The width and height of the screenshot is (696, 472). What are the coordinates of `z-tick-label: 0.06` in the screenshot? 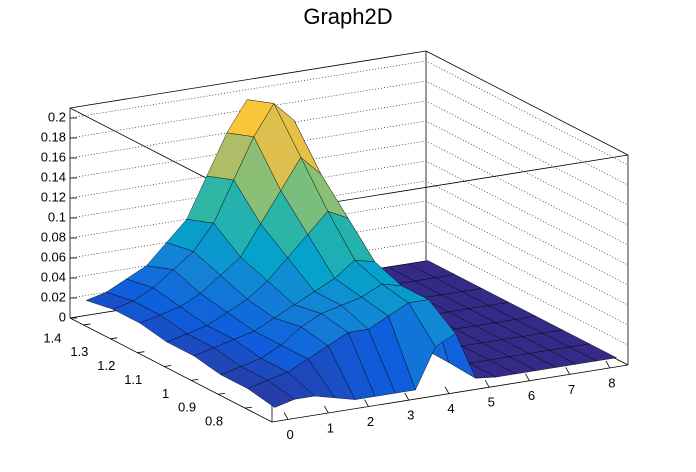 It's located at (53, 256).